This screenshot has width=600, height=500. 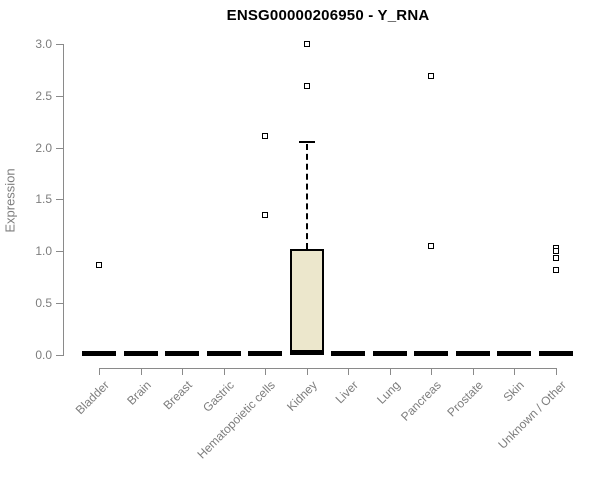 What do you see at coordinates (306, 142) in the screenshot?
I see `whisker-cap` at bounding box center [306, 142].